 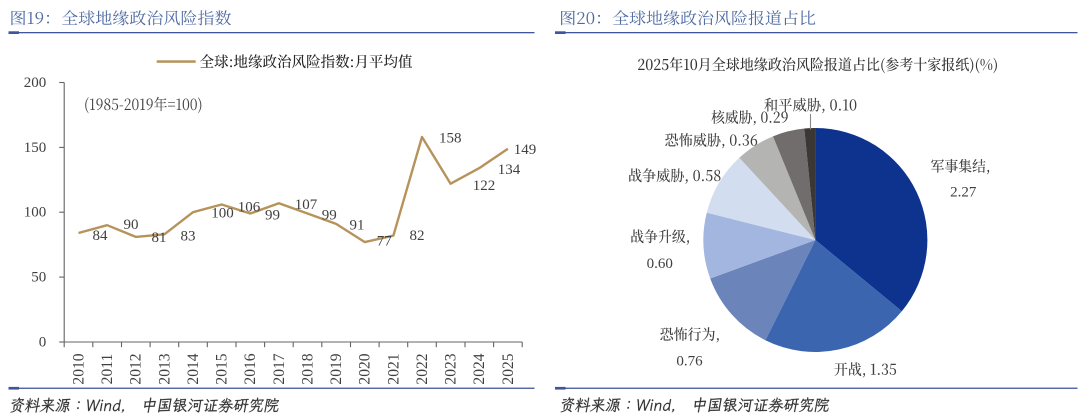 I want to click on svg-text: 200, so click(x=35, y=83).